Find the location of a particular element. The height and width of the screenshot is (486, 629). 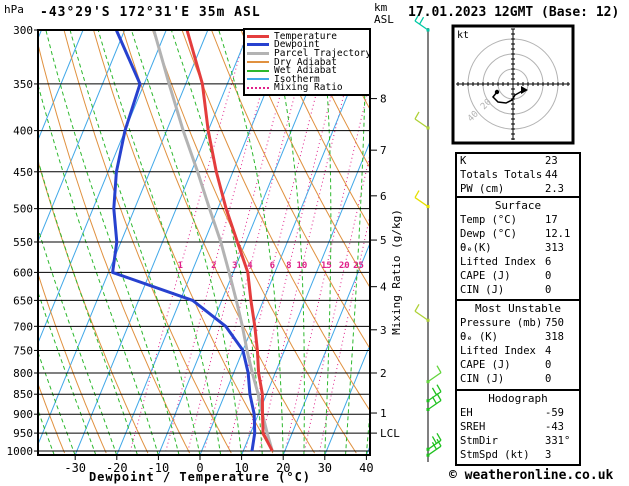

temp-tick-label: 20 is located at coordinates (283, 468).